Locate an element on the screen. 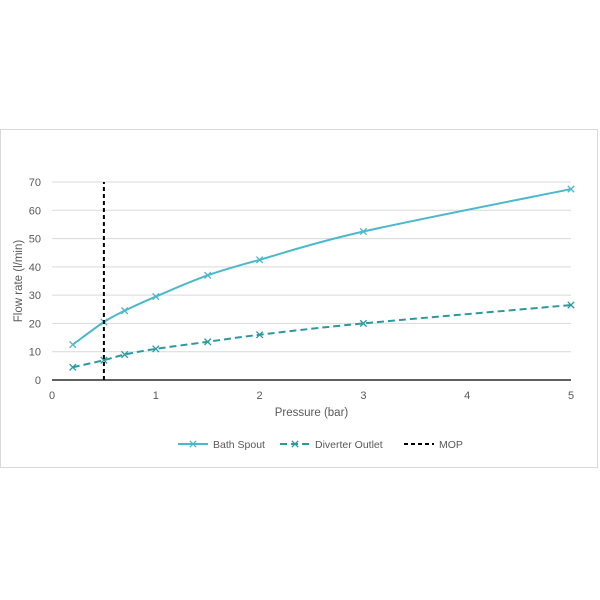 The width and height of the screenshot is (600, 600). x-tick-label-4: 4 is located at coordinates (467, 396).